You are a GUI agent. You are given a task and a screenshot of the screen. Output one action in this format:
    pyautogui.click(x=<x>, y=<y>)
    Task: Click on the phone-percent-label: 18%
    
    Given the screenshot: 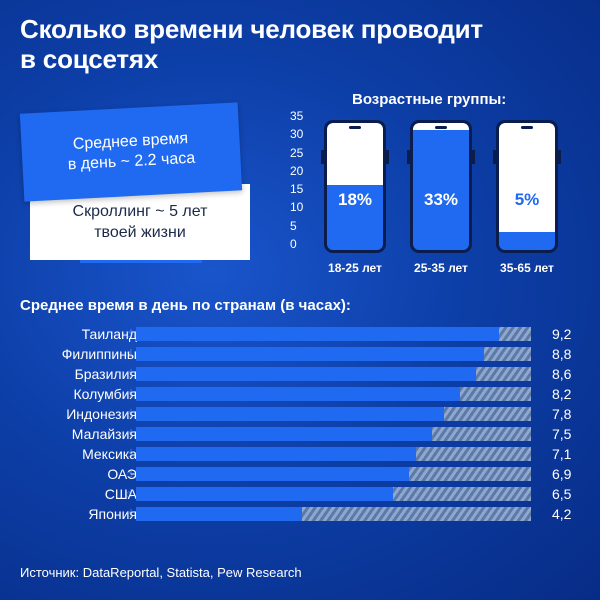 What is the action you would take?
    pyautogui.click(x=355, y=199)
    